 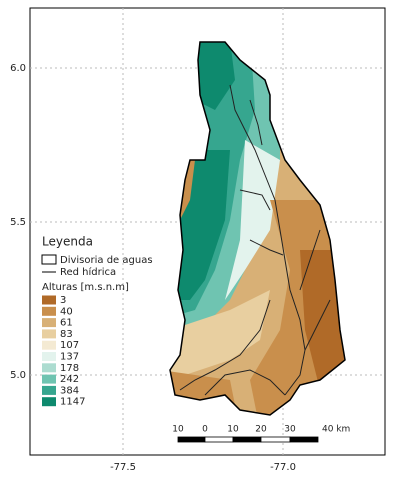 I want to click on legend-label: 61, so click(x=66, y=323).